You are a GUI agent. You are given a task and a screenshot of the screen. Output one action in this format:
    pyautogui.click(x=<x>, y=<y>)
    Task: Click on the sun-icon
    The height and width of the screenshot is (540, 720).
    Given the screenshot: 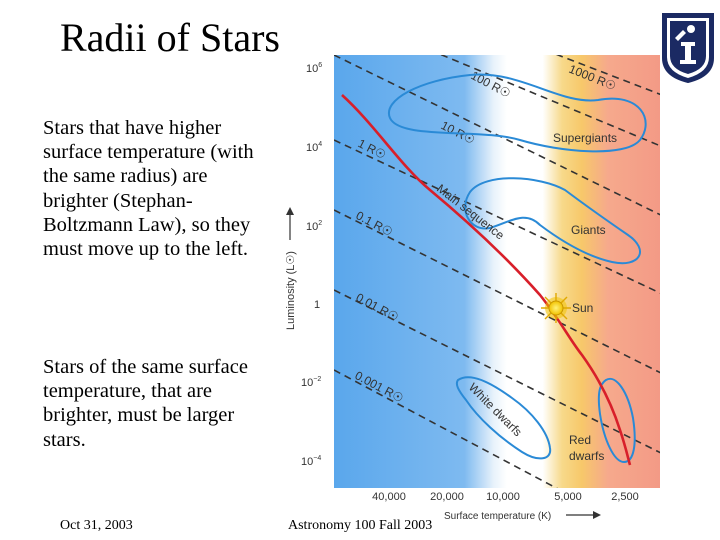 What is the action you would take?
    pyautogui.click(x=556, y=308)
    